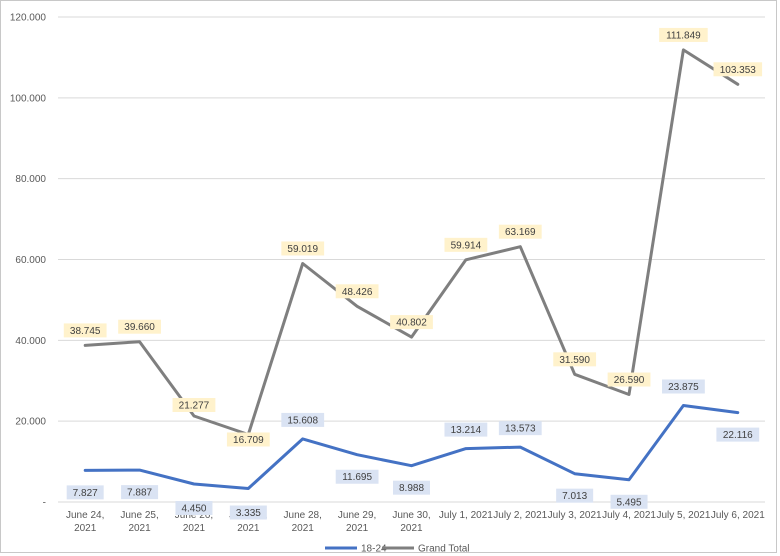 This screenshot has height=556, width=780. Describe the element at coordinates (194, 515) in the screenshot. I see `x-tick-line: June 26,` at that location.